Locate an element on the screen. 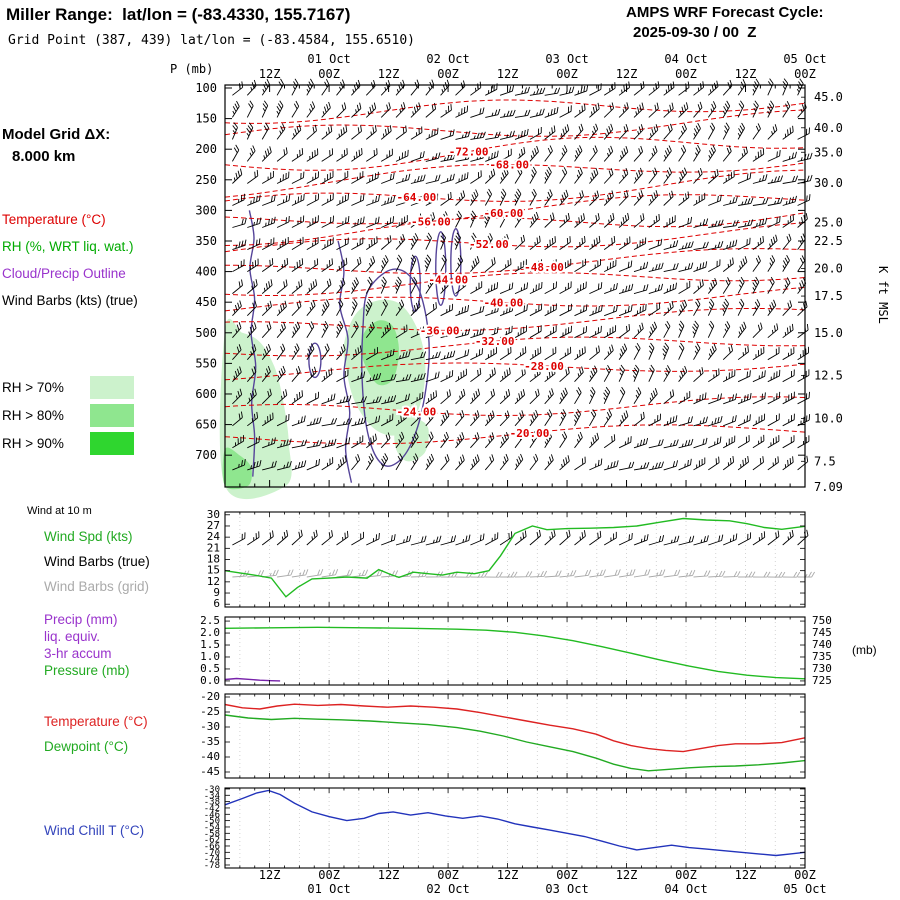 The width and height of the screenshot is (900, 900). svg-text: -64.00 is located at coordinates (417, 197).